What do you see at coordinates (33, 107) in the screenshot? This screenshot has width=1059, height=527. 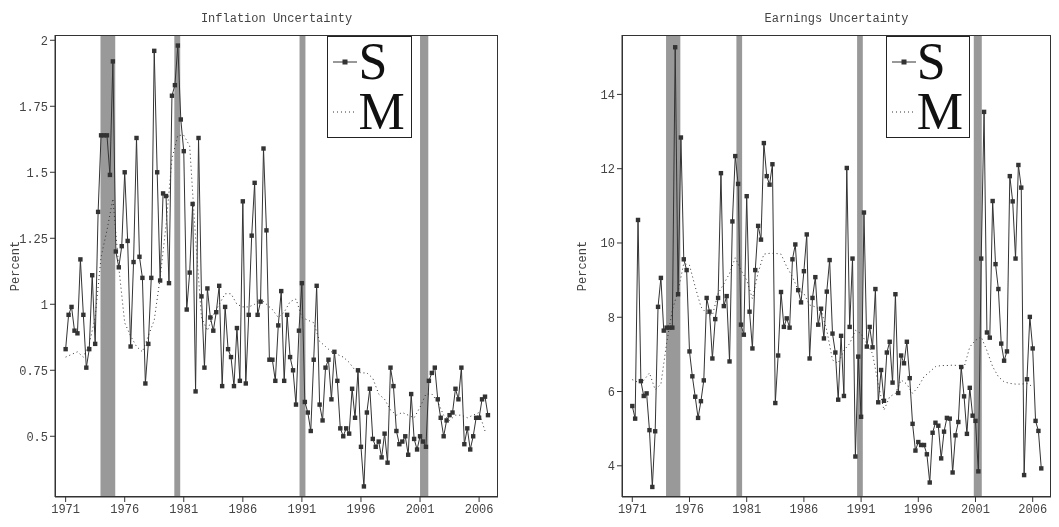 I see `y-tick-label: 1.75` at bounding box center [33, 107].